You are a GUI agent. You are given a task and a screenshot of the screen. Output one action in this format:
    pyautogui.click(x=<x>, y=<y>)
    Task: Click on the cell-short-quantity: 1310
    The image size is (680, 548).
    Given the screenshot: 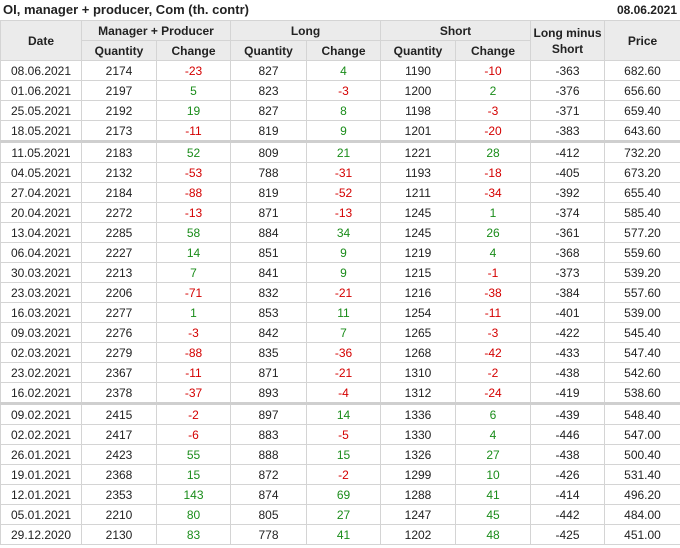 What is the action you would take?
    pyautogui.click(x=418, y=372)
    